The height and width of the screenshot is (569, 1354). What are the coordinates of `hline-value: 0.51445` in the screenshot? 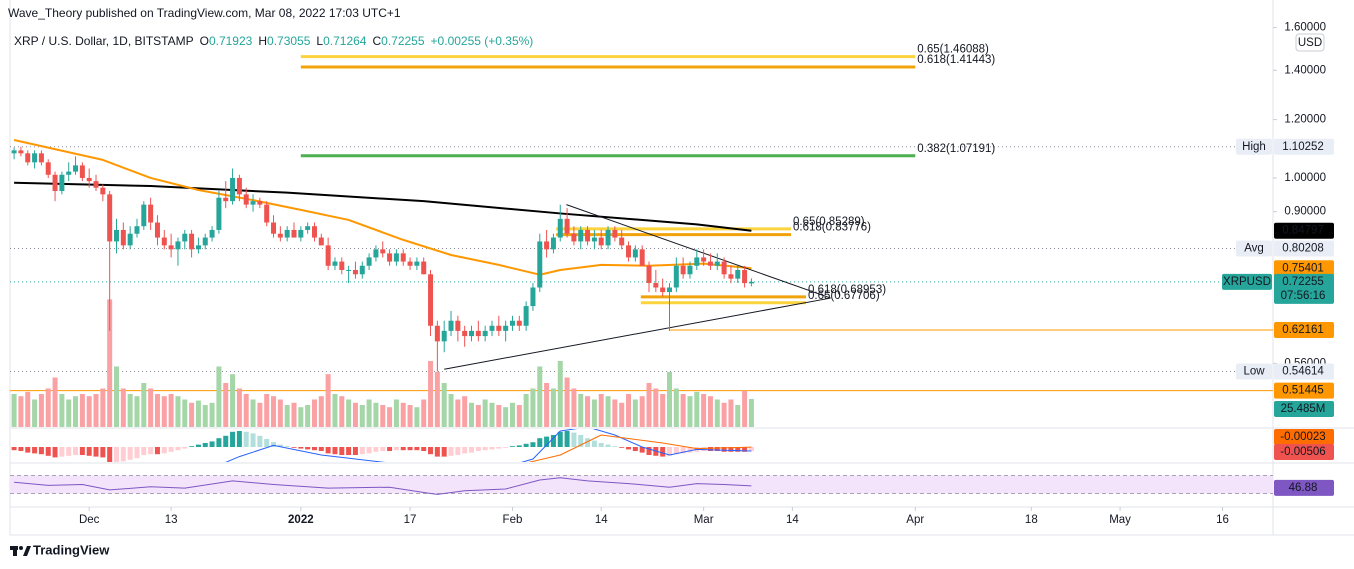 It's located at (1303, 391).